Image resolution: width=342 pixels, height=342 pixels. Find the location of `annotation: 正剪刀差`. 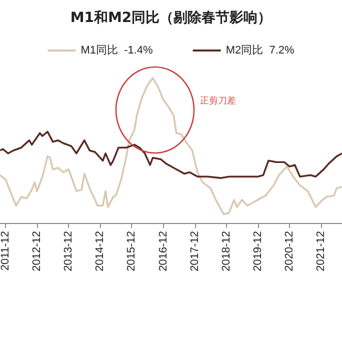

annotation: 正剪刀差 is located at coordinates (218, 101).